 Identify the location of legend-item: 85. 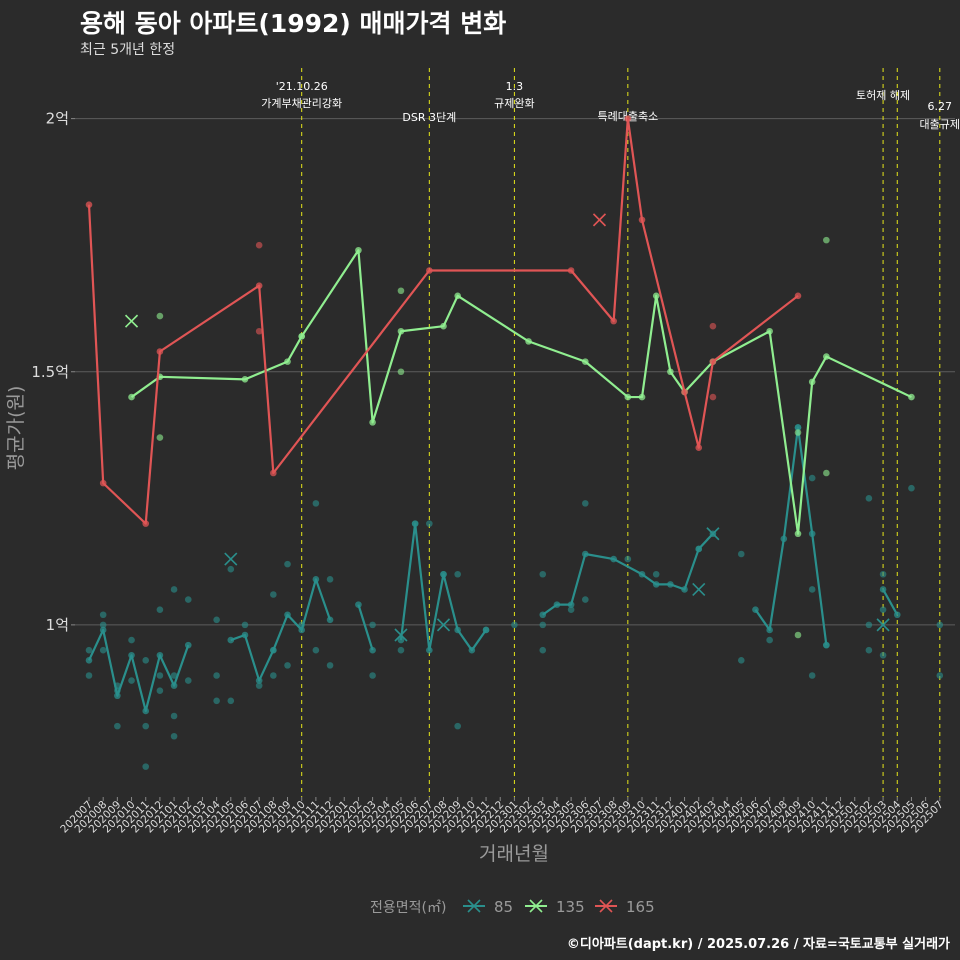
(488, 907).